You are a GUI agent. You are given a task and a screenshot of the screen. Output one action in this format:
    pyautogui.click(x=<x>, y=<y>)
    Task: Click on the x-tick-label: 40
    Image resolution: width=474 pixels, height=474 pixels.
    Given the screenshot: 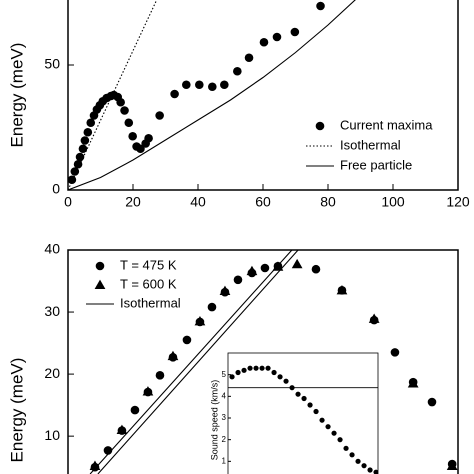 What is the action you would take?
    pyautogui.click(x=198, y=202)
    